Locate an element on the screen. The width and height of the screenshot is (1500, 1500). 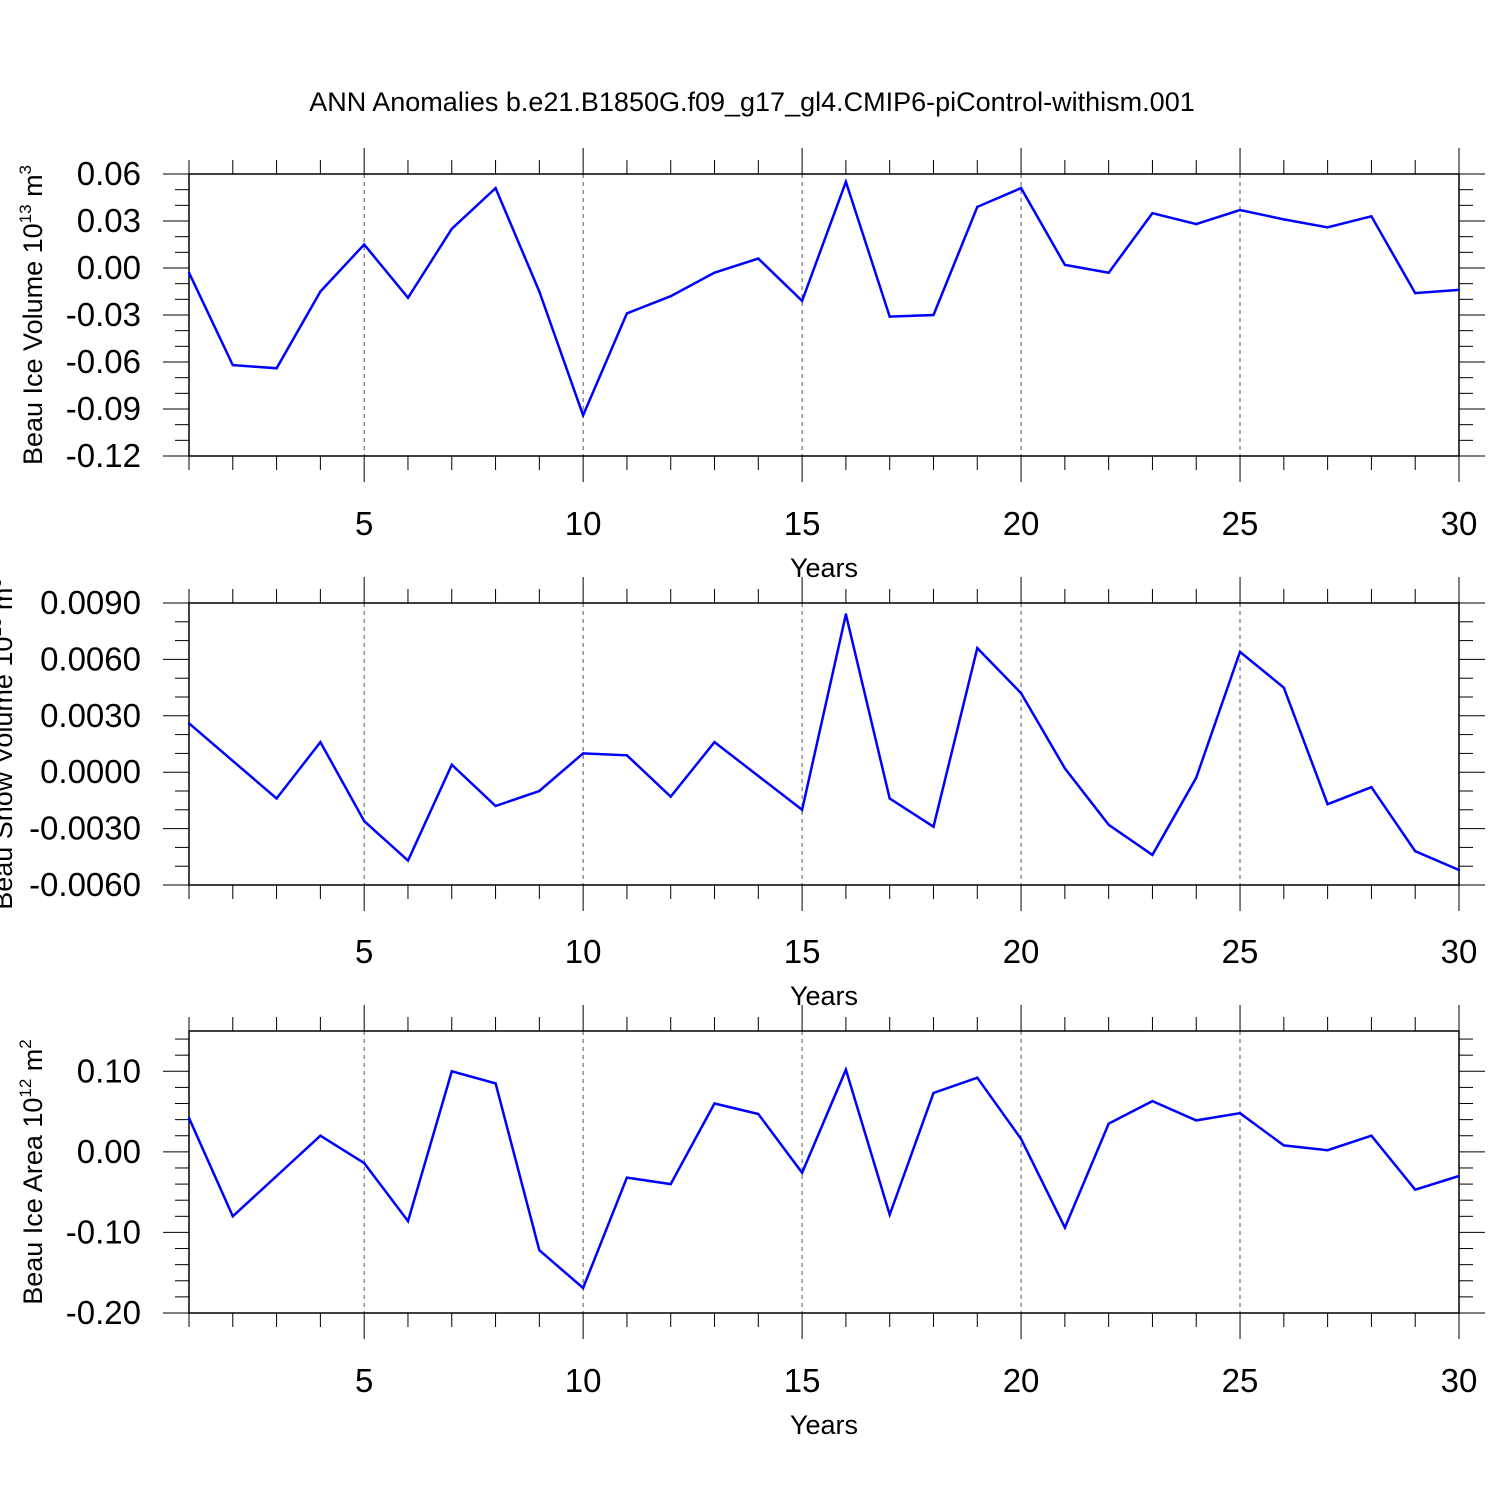
y-tick-label: -0.03 is located at coordinates (103, 314).